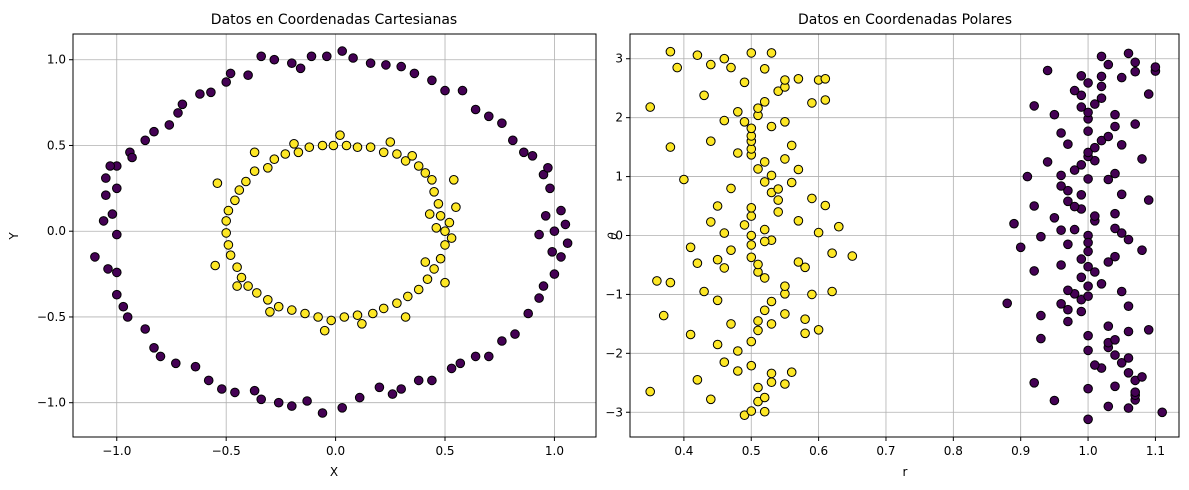  Describe the element at coordinates (619, 59) in the screenshot. I see `polar-y-tick-label: 3` at that location.